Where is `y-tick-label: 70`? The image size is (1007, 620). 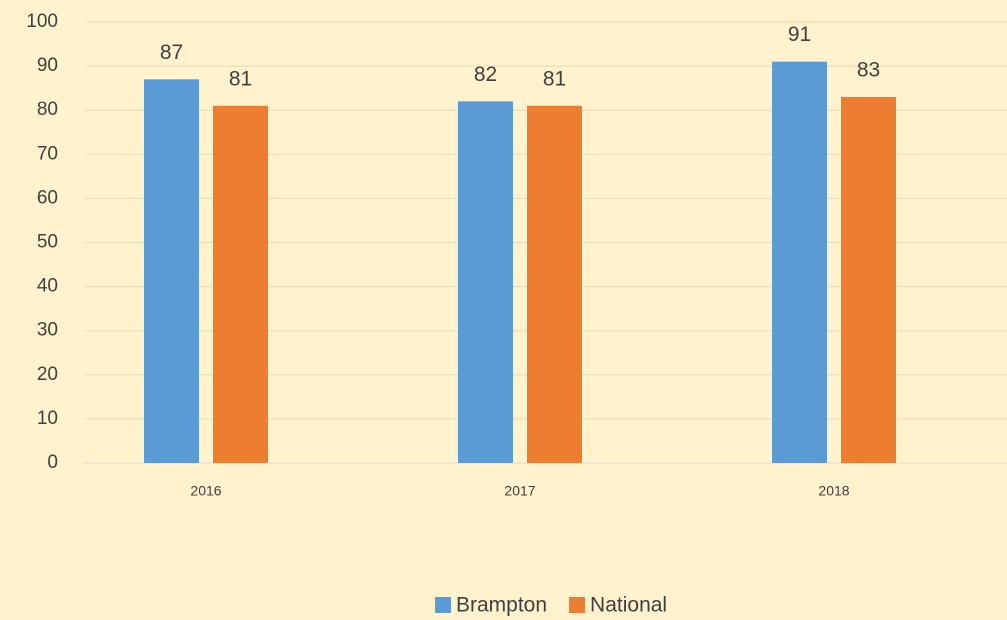 y-tick-label: 70 is located at coordinates (47, 153).